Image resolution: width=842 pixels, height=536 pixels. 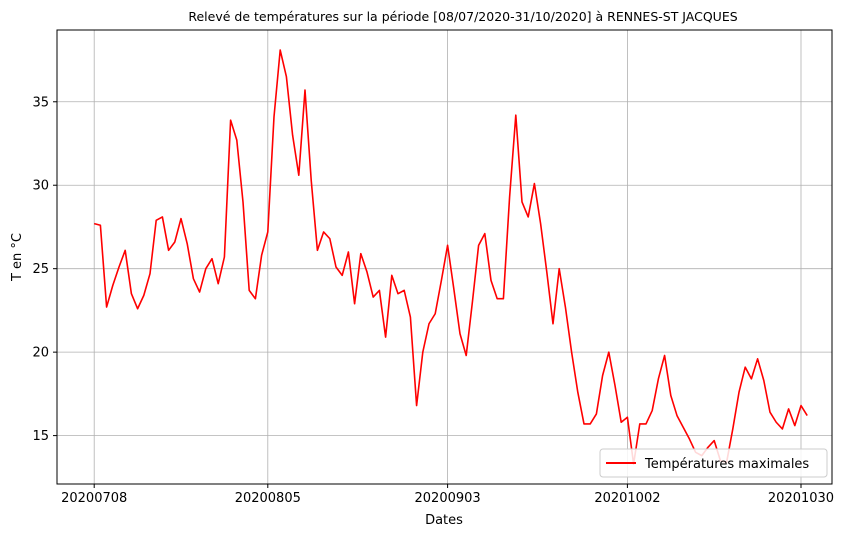 What do you see at coordinates (40, 353) in the screenshot?
I see `y-tick-label: 20` at bounding box center [40, 353].